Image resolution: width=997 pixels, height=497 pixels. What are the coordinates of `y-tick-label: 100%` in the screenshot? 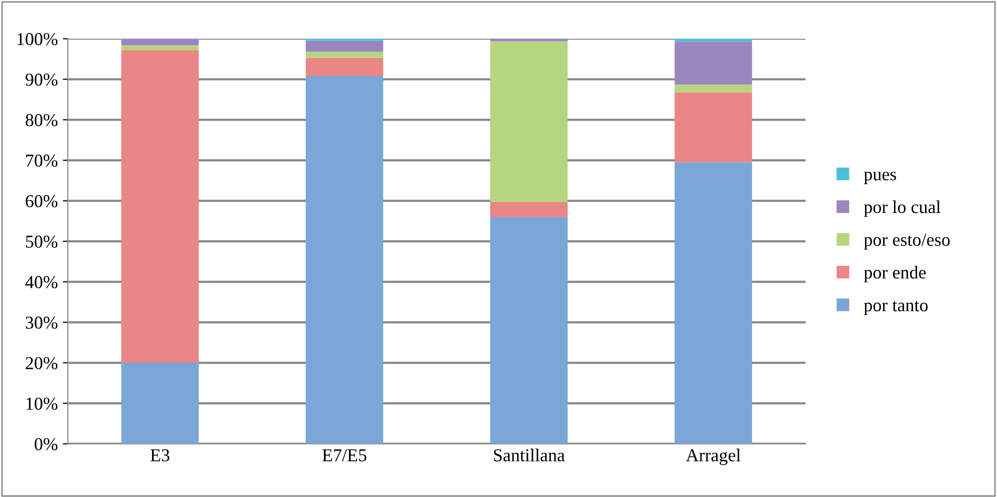 It's located at (38, 39).